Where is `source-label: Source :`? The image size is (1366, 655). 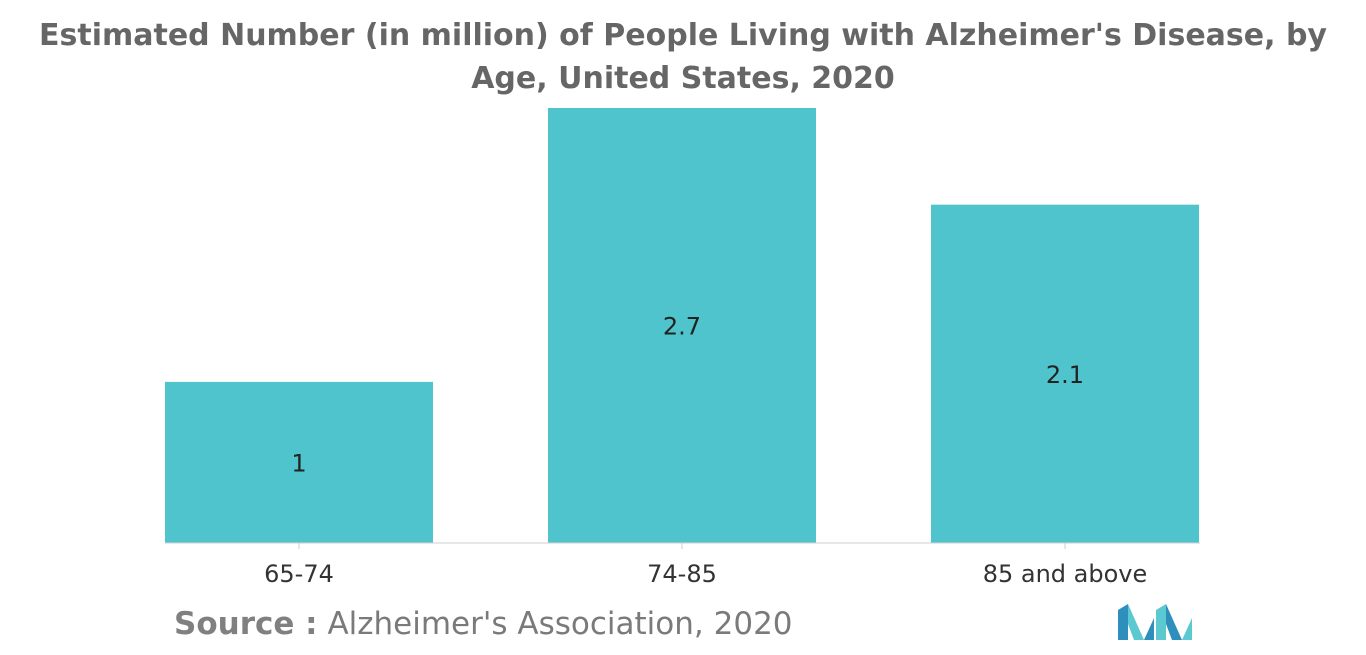
source-label: Source : is located at coordinates (246, 624).